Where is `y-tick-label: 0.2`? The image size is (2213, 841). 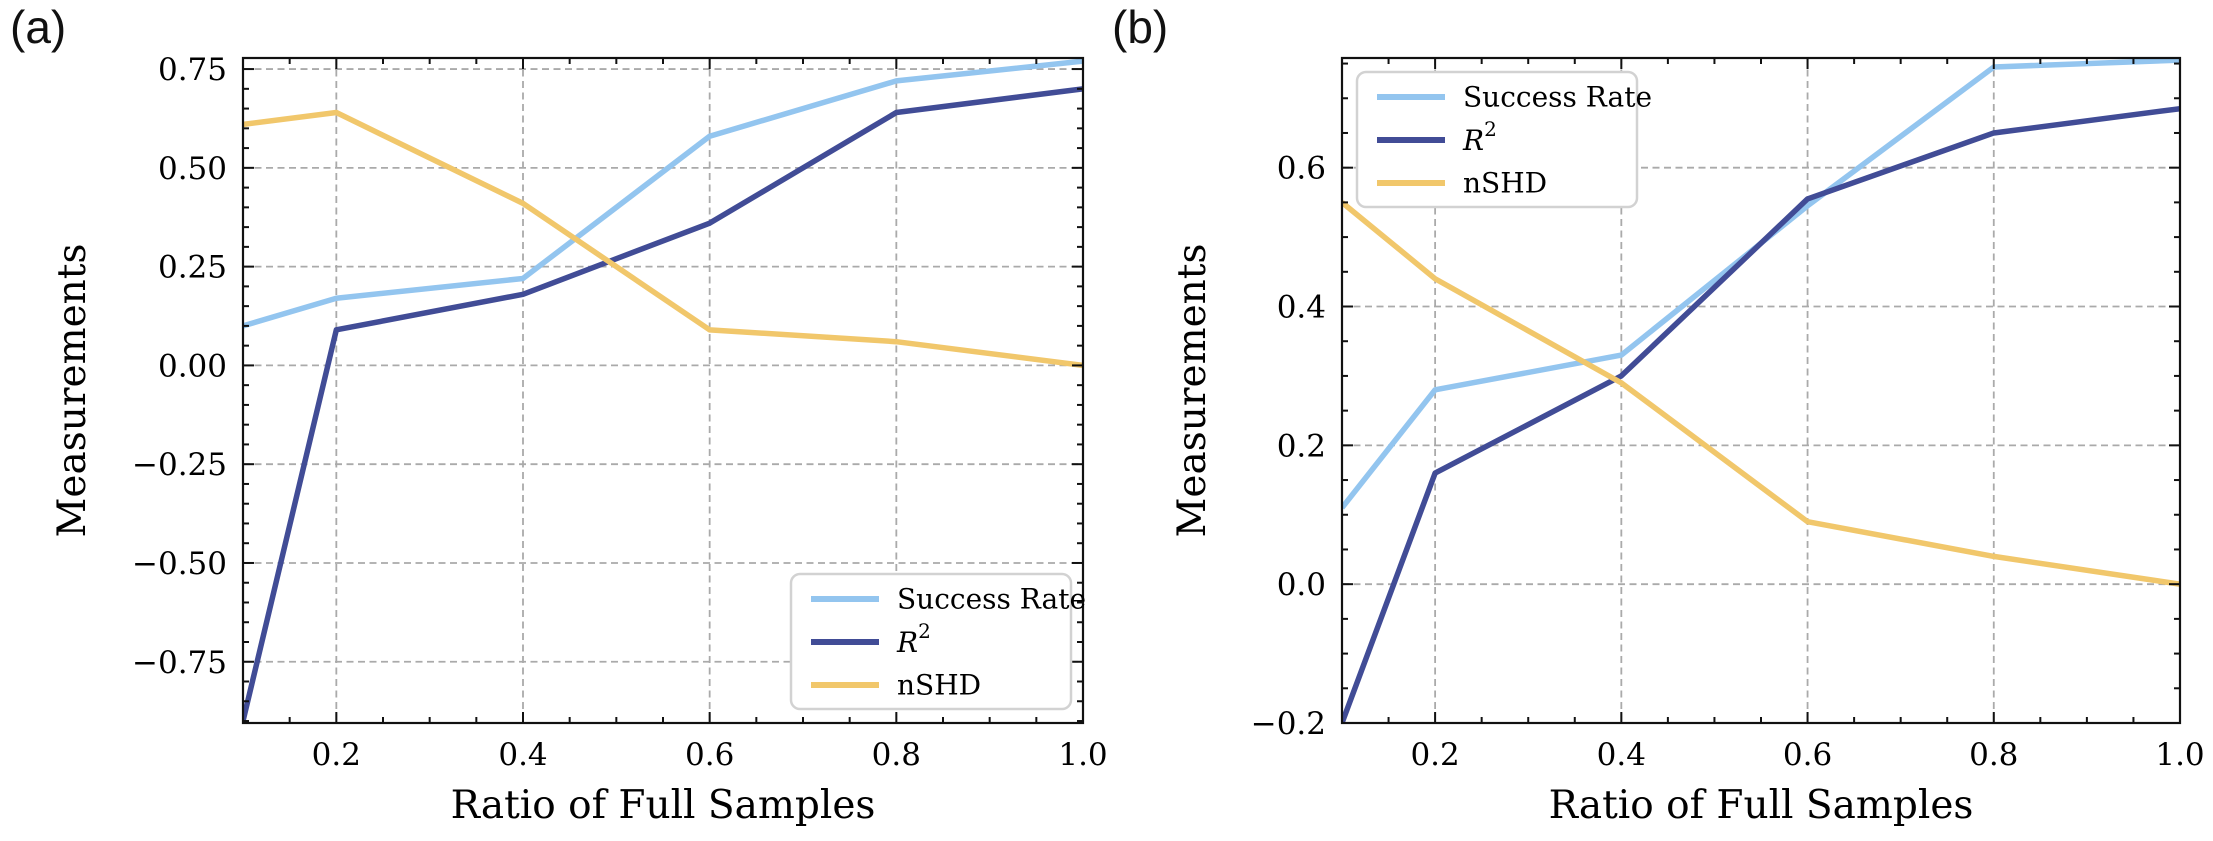
y-tick-label: 0.2 is located at coordinates (1301, 446).